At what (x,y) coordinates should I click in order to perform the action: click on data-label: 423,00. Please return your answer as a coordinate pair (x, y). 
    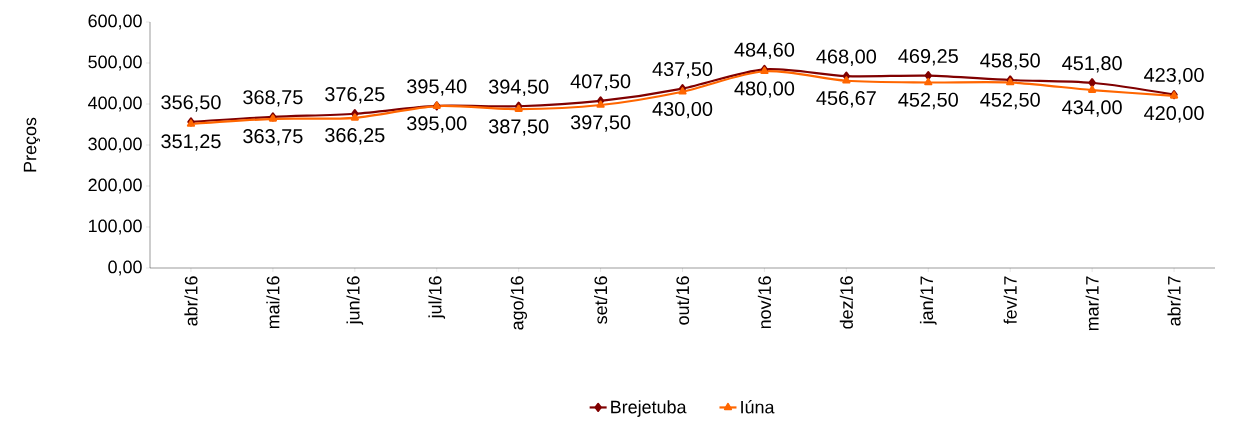
    Looking at the image, I should click on (1174, 76).